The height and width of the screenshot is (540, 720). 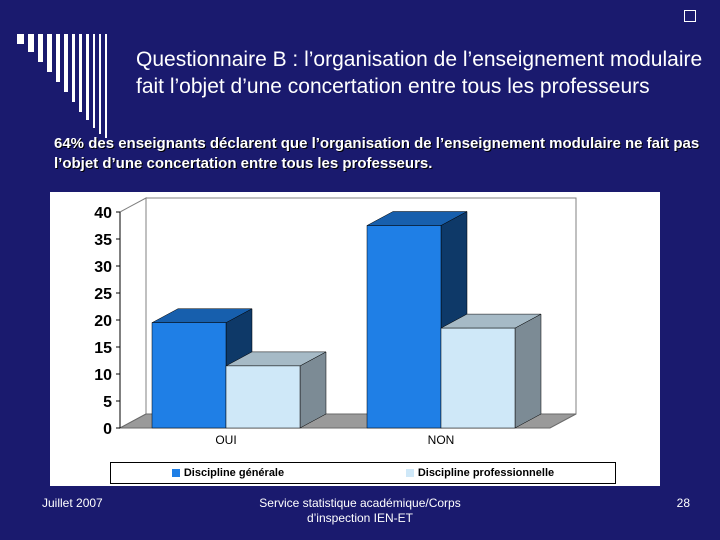 I want to click on decorative-square, so click(x=690, y=16).